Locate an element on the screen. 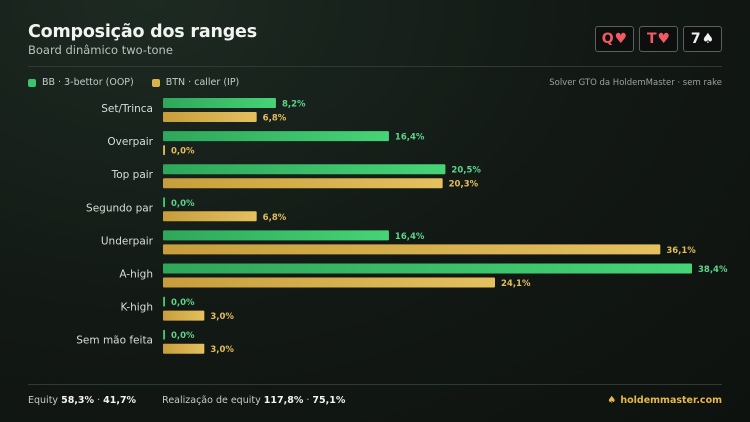  category-label: Set/Trinca is located at coordinates (127, 109).